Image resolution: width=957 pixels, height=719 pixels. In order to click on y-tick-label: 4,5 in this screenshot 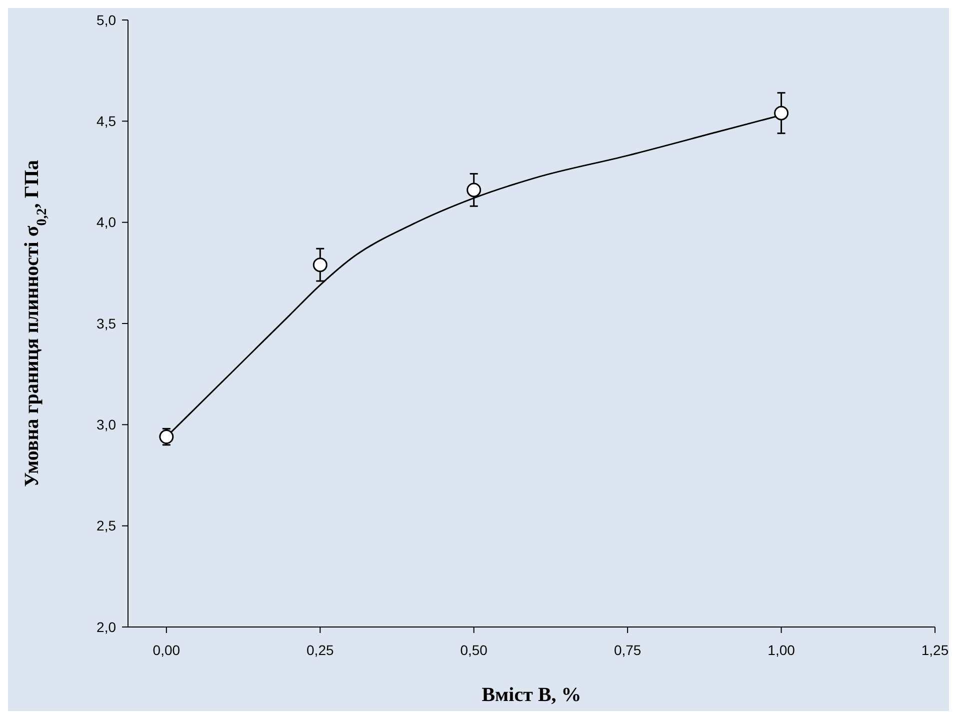, I will do `click(106, 121)`.